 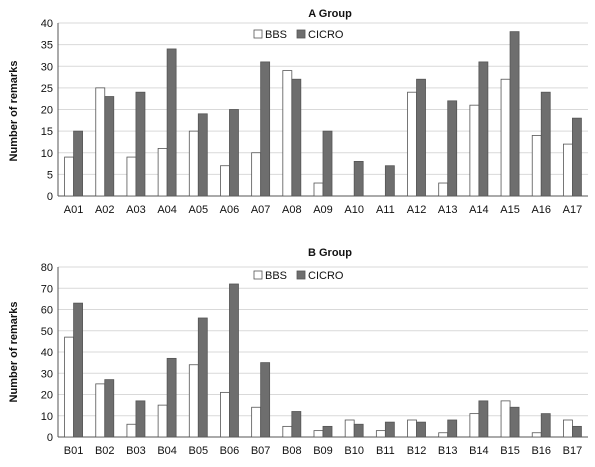 What do you see at coordinates (265, 400) in the screenshot?
I see `bar-cicro-b07` at bounding box center [265, 400].